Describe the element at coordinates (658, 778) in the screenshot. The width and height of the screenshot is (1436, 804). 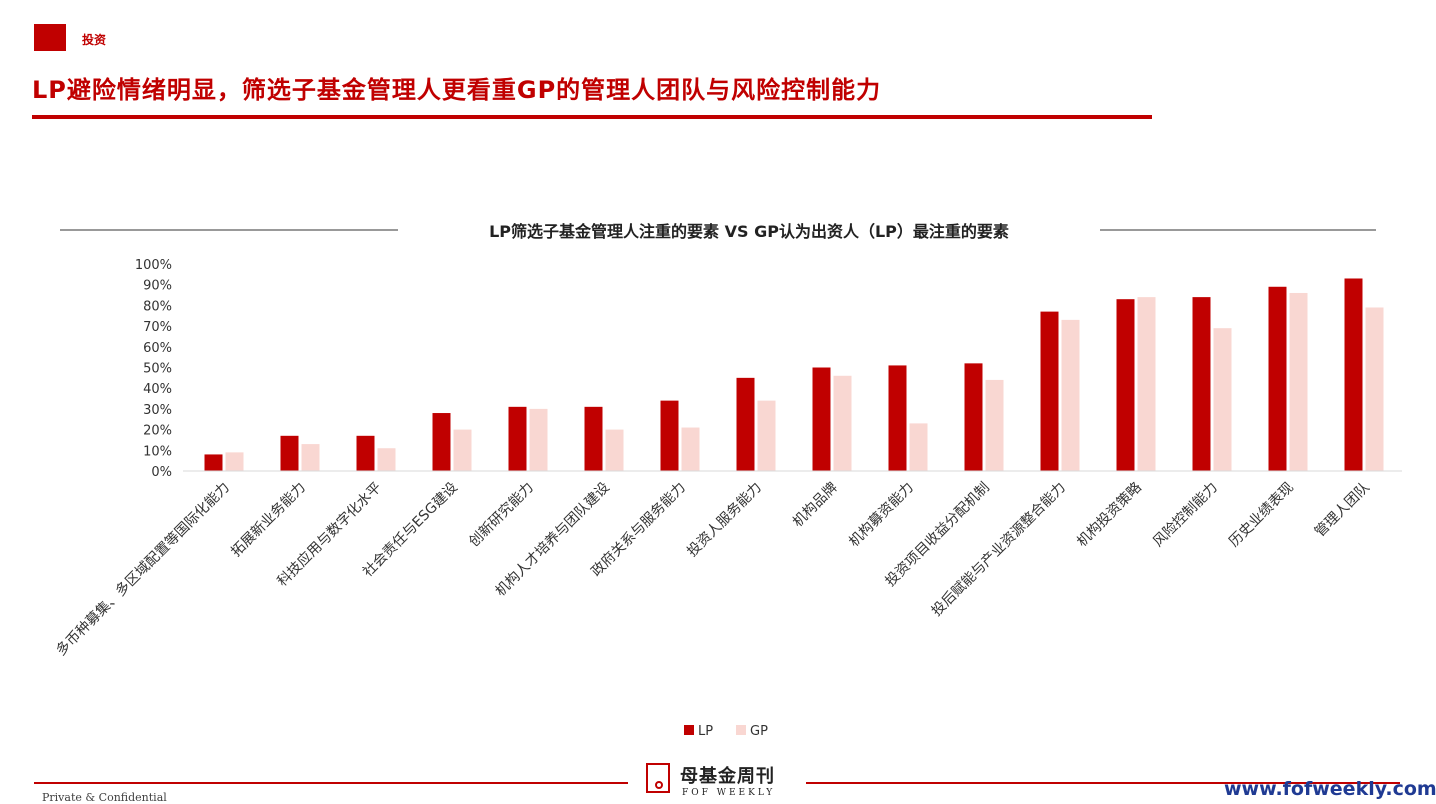
I see `logo-icon` at that location.